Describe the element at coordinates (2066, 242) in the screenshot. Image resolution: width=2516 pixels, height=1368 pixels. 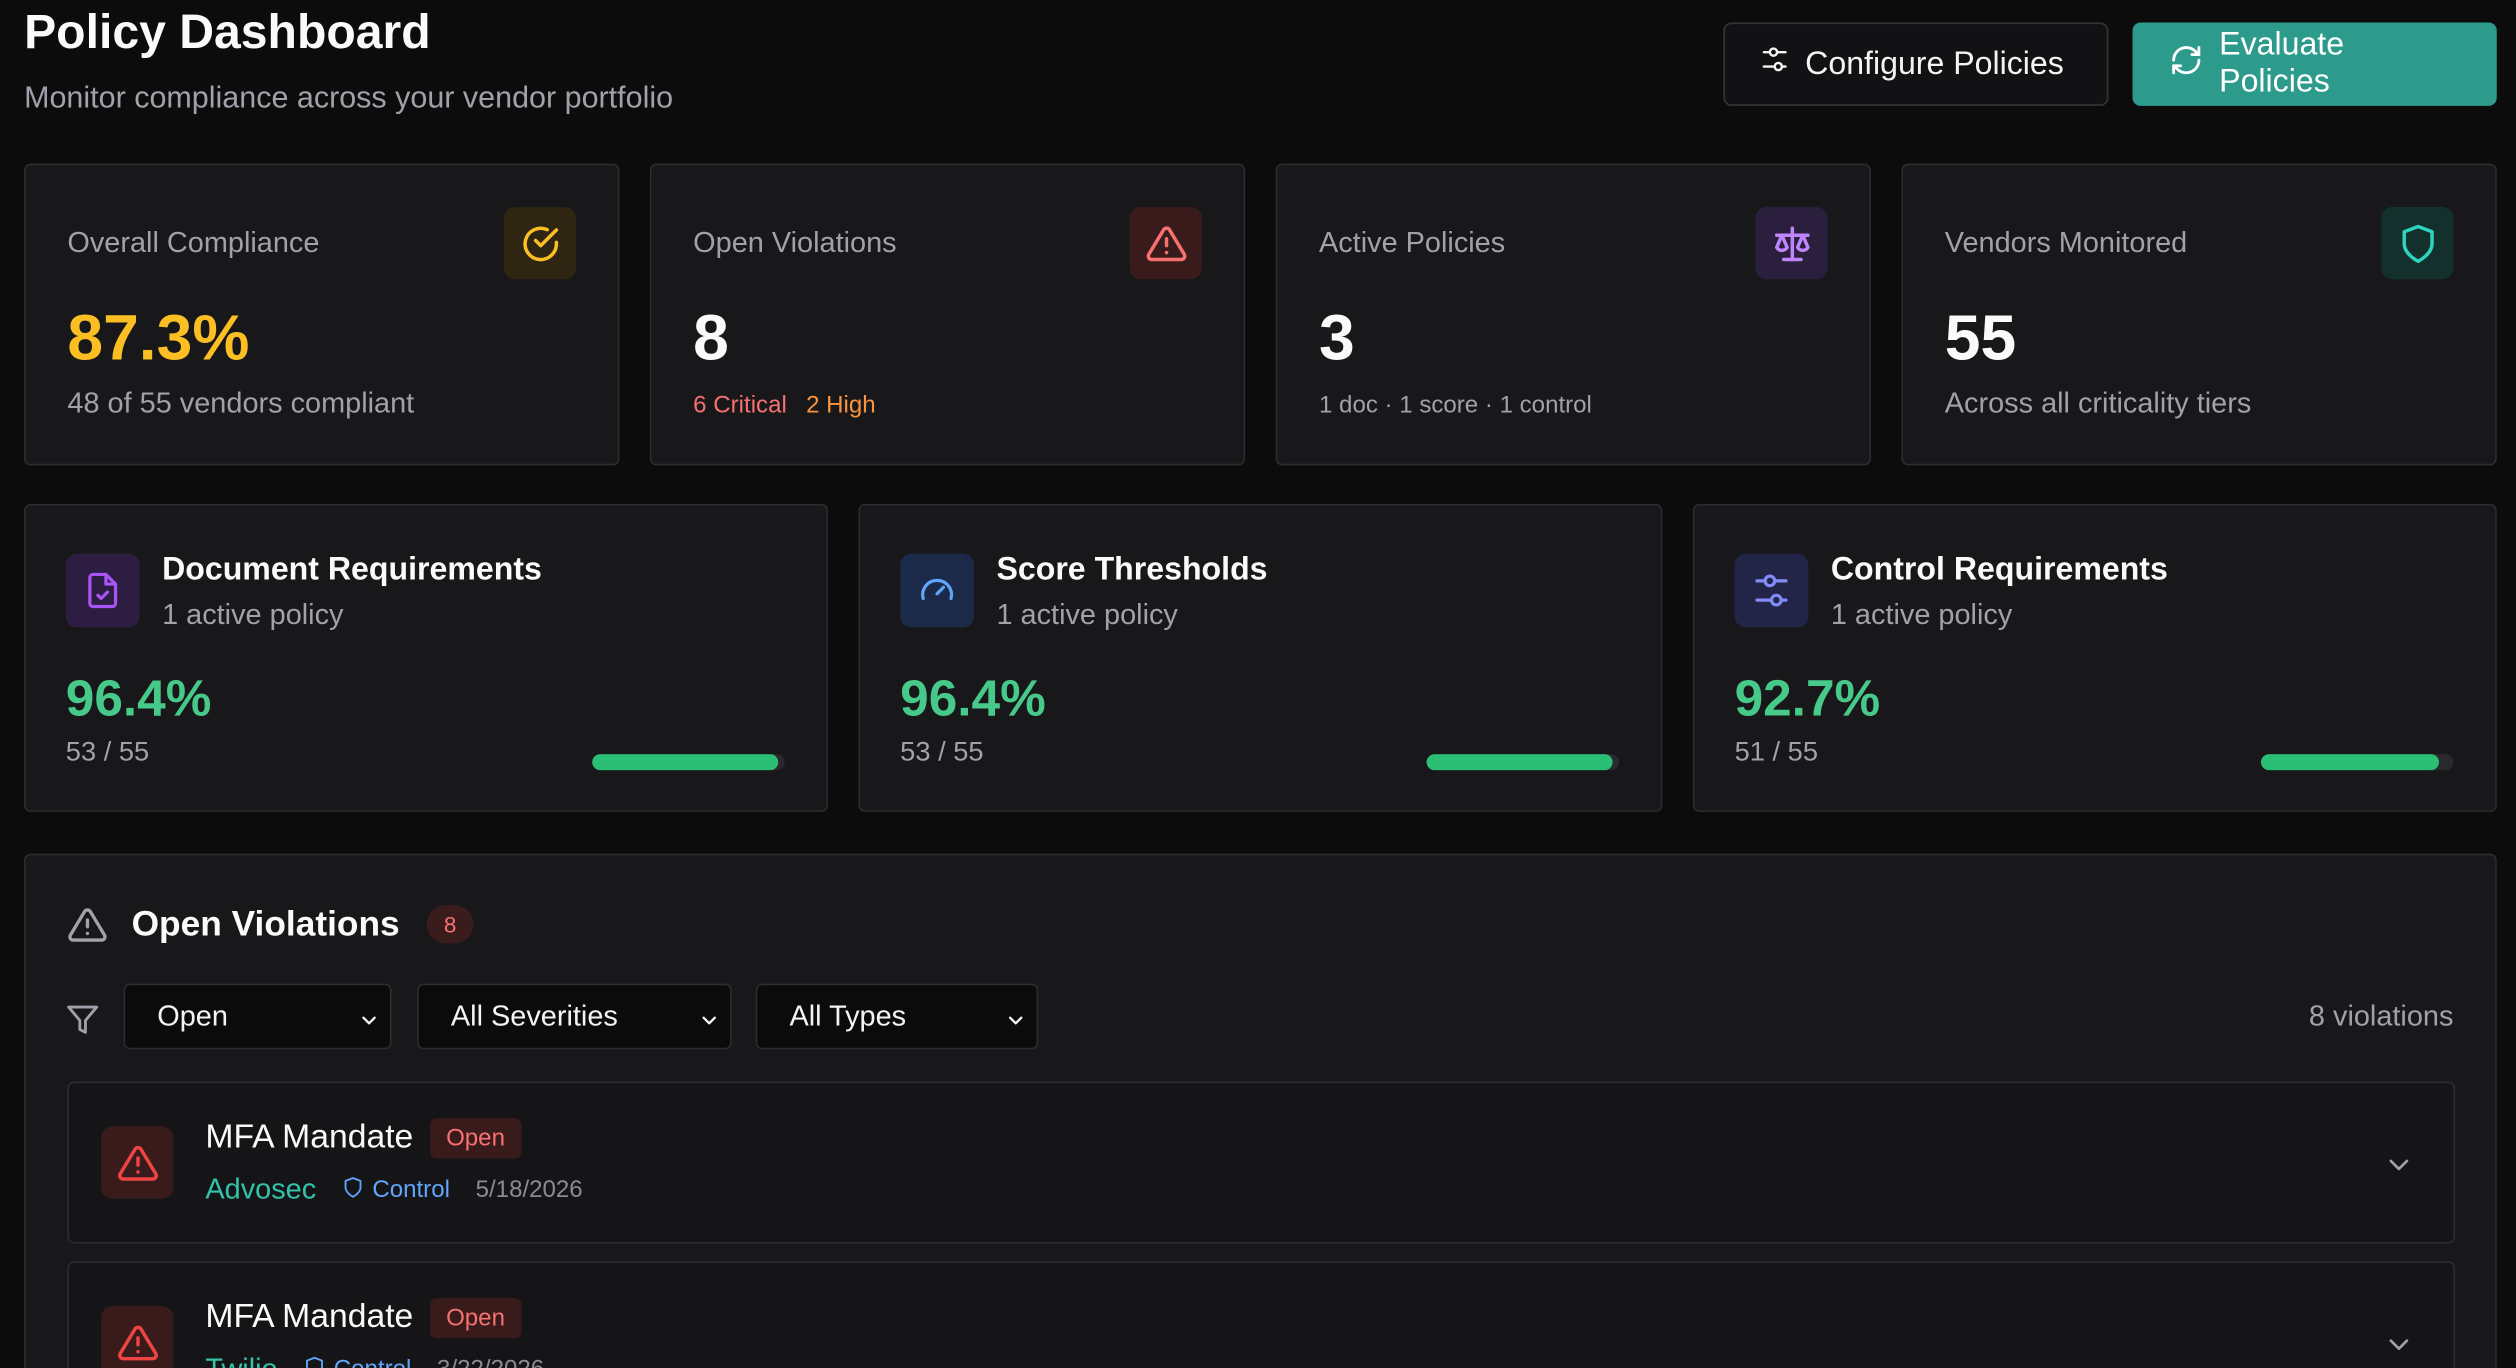
I see `stat-label: Vendors Monitored` at that location.